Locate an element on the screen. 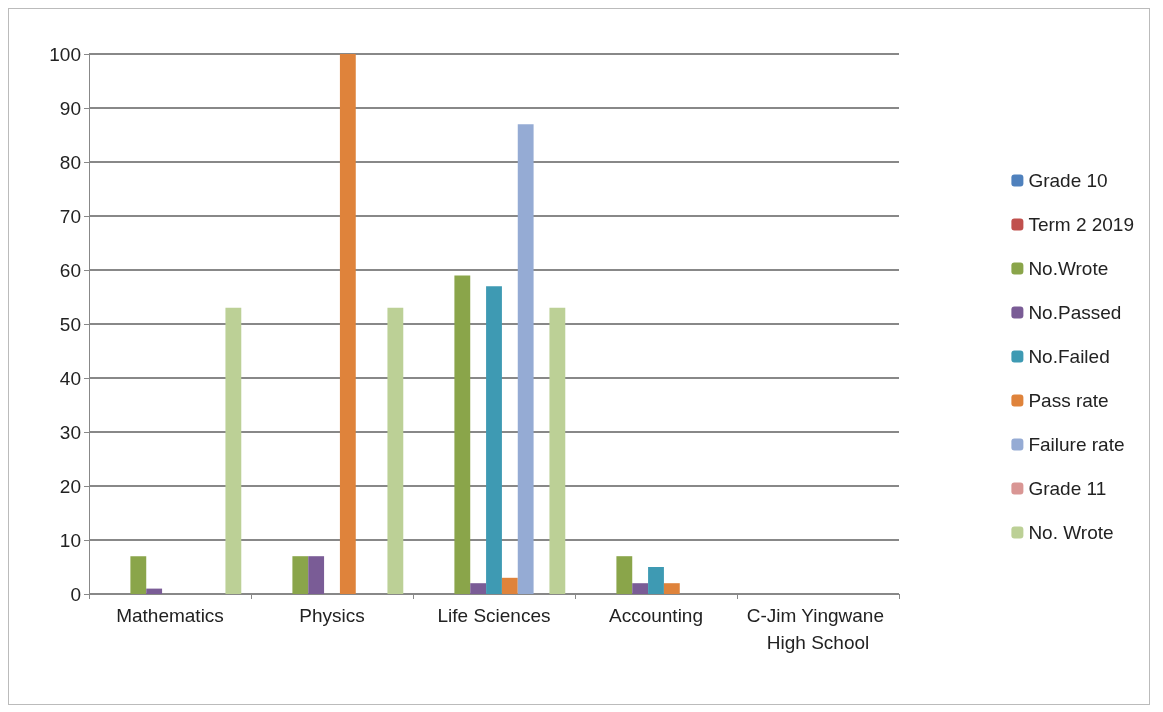 Image resolution: width=1163 pixels, height=712 pixels. legend-label: Grade 11 is located at coordinates (1067, 488).